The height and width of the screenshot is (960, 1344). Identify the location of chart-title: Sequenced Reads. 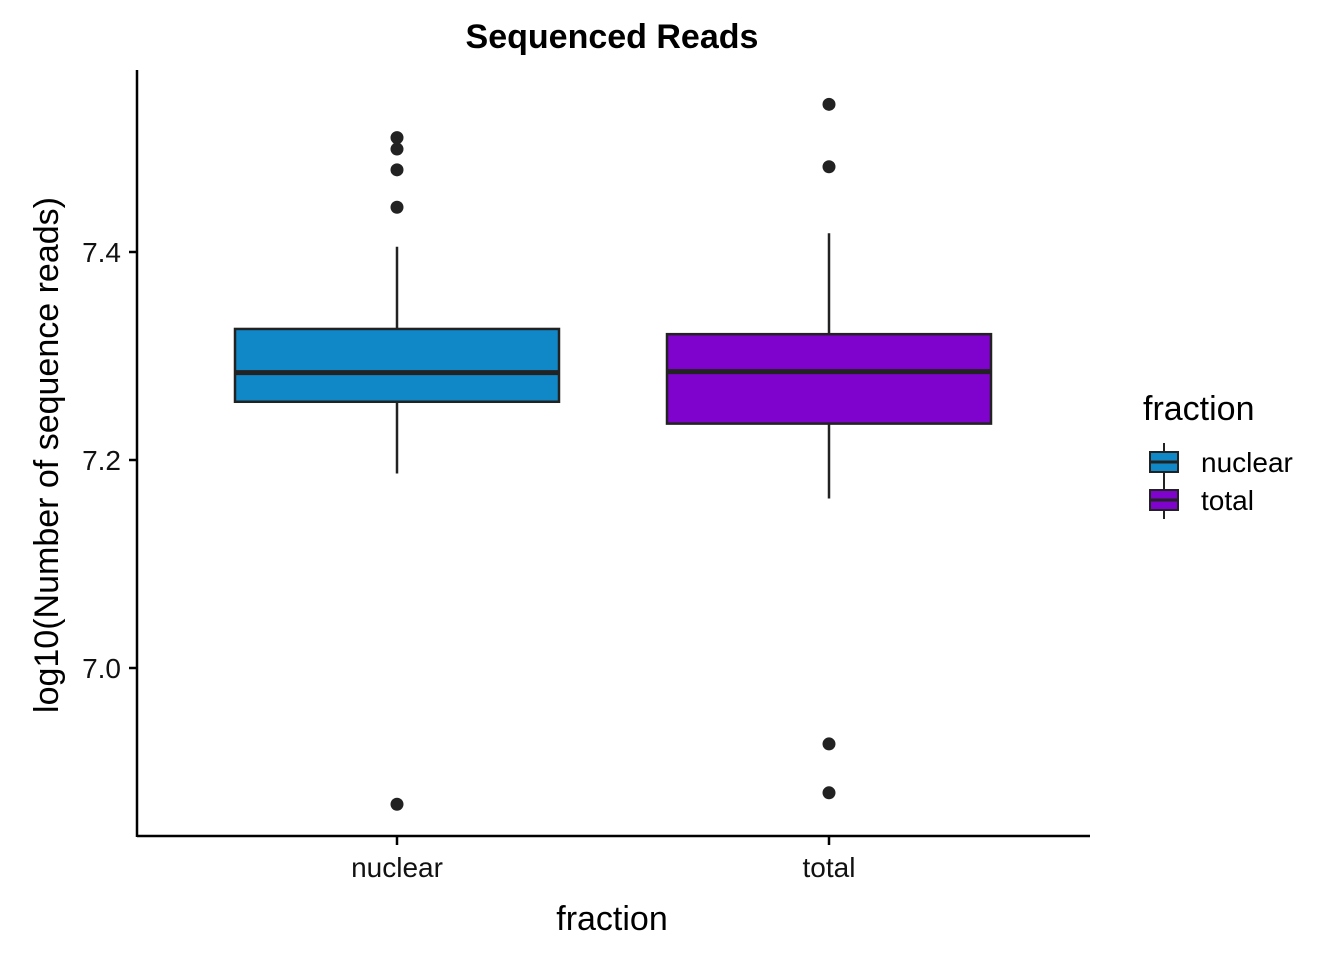
(612, 37).